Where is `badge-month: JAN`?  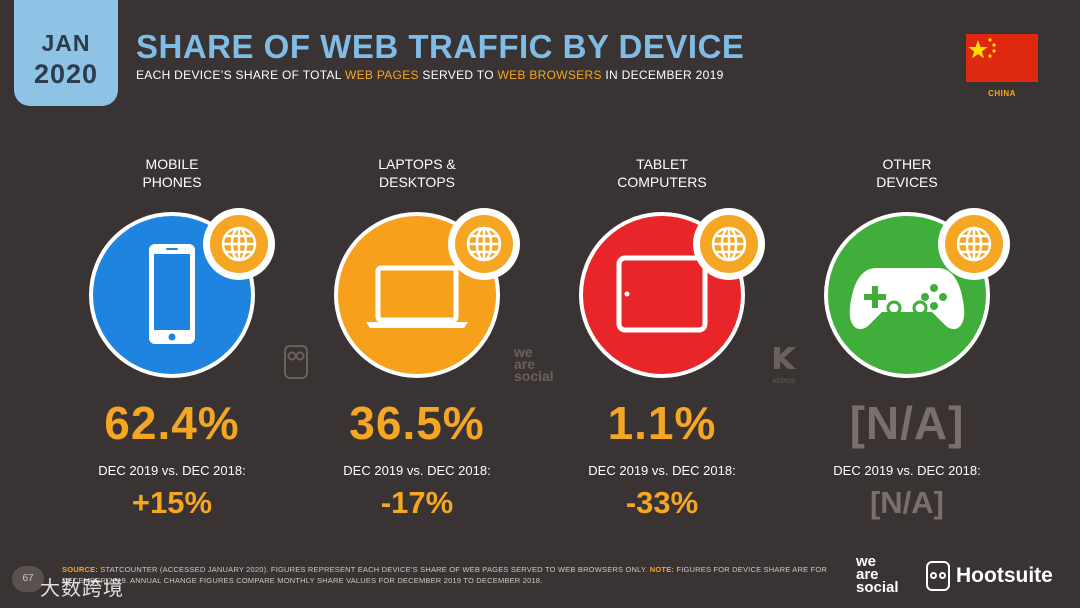
badge-month: JAN is located at coordinates (66, 43).